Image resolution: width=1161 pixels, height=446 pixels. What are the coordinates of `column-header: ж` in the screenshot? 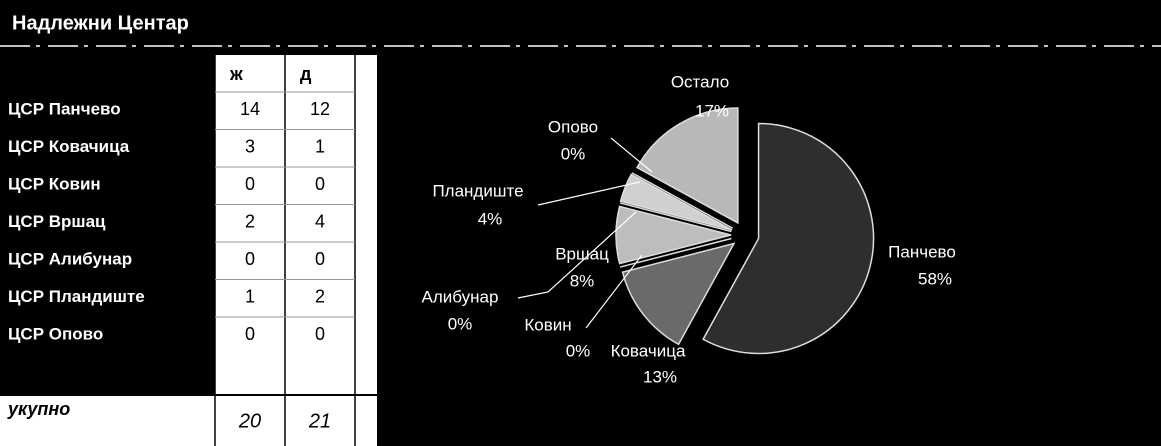 It's located at (236, 74).